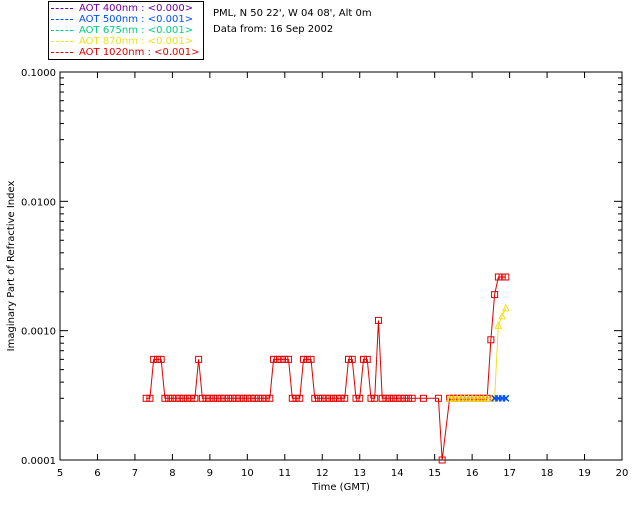  What do you see at coordinates (284, 473) in the screenshot?
I see `x-tick-label: 11` at bounding box center [284, 473].